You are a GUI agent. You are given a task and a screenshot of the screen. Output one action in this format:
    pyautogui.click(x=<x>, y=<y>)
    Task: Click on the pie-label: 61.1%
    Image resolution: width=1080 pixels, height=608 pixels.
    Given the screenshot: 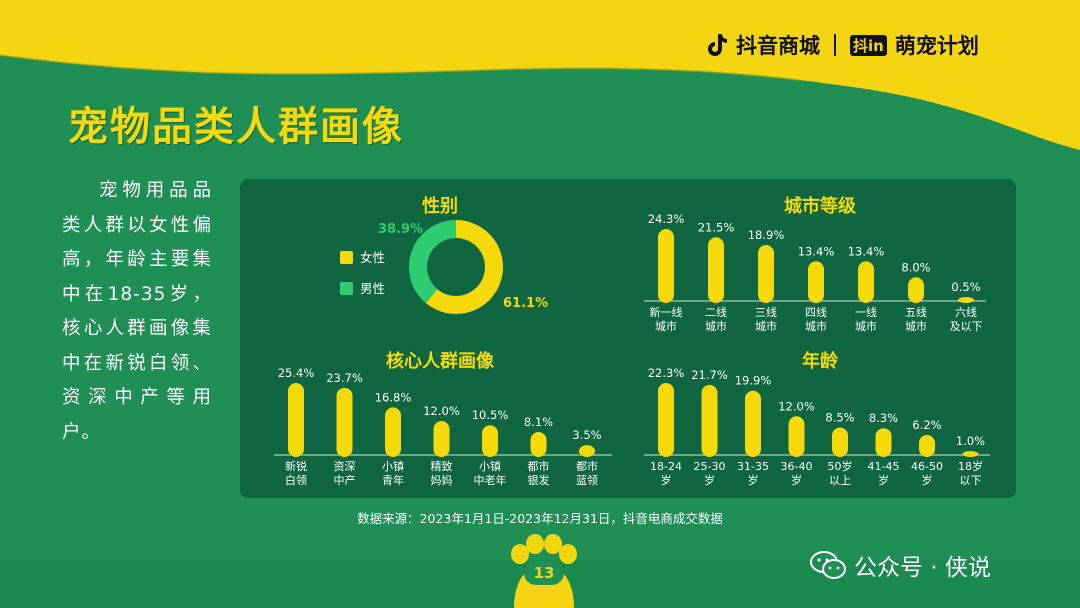 What is the action you would take?
    pyautogui.click(x=525, y=303)
    